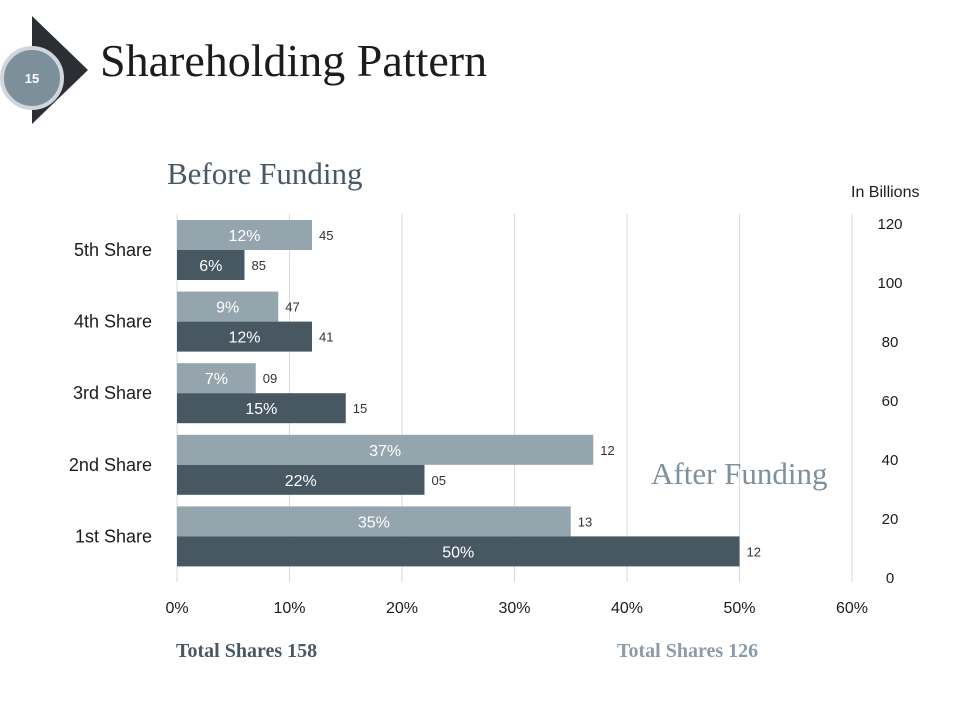  What do you see at coordinates (890, 519) in the screenshot?
I see `secondary-tick-label: 20` at bounding box center [890, 519].